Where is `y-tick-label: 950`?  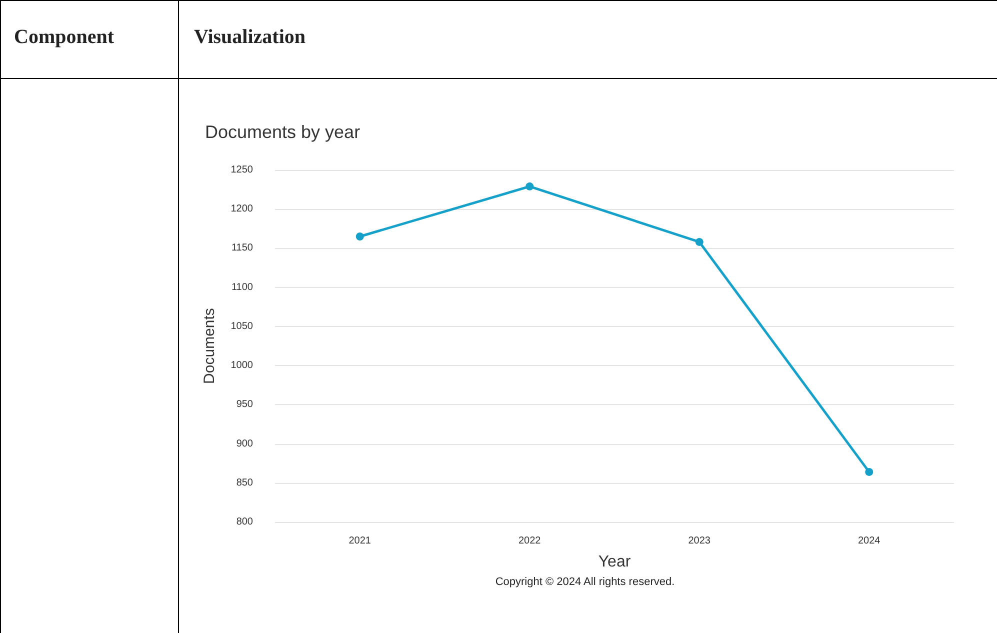
y-tick-label: 950 is located at coordinates (245, 404).